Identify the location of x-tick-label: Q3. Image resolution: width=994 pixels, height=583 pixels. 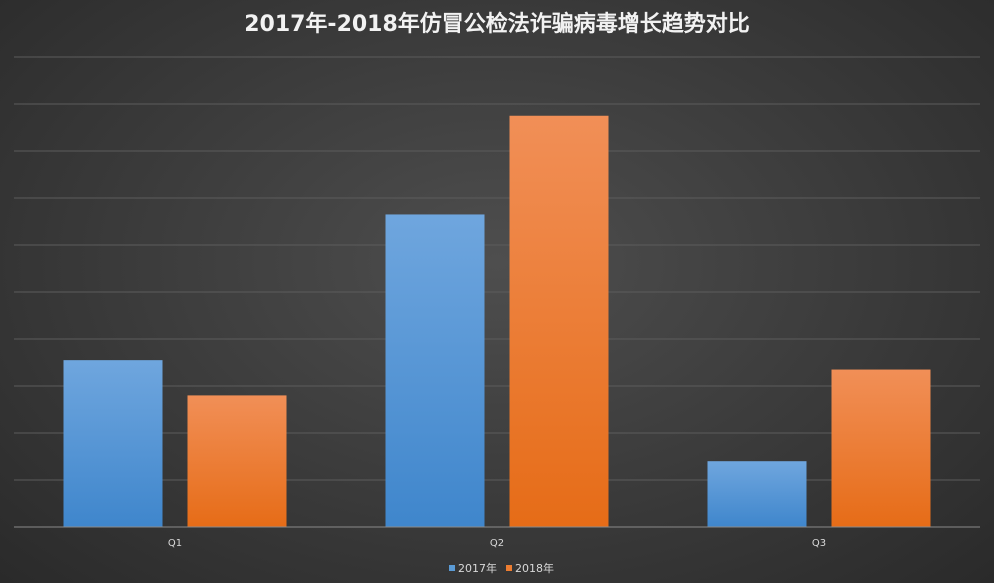
(819, 543).